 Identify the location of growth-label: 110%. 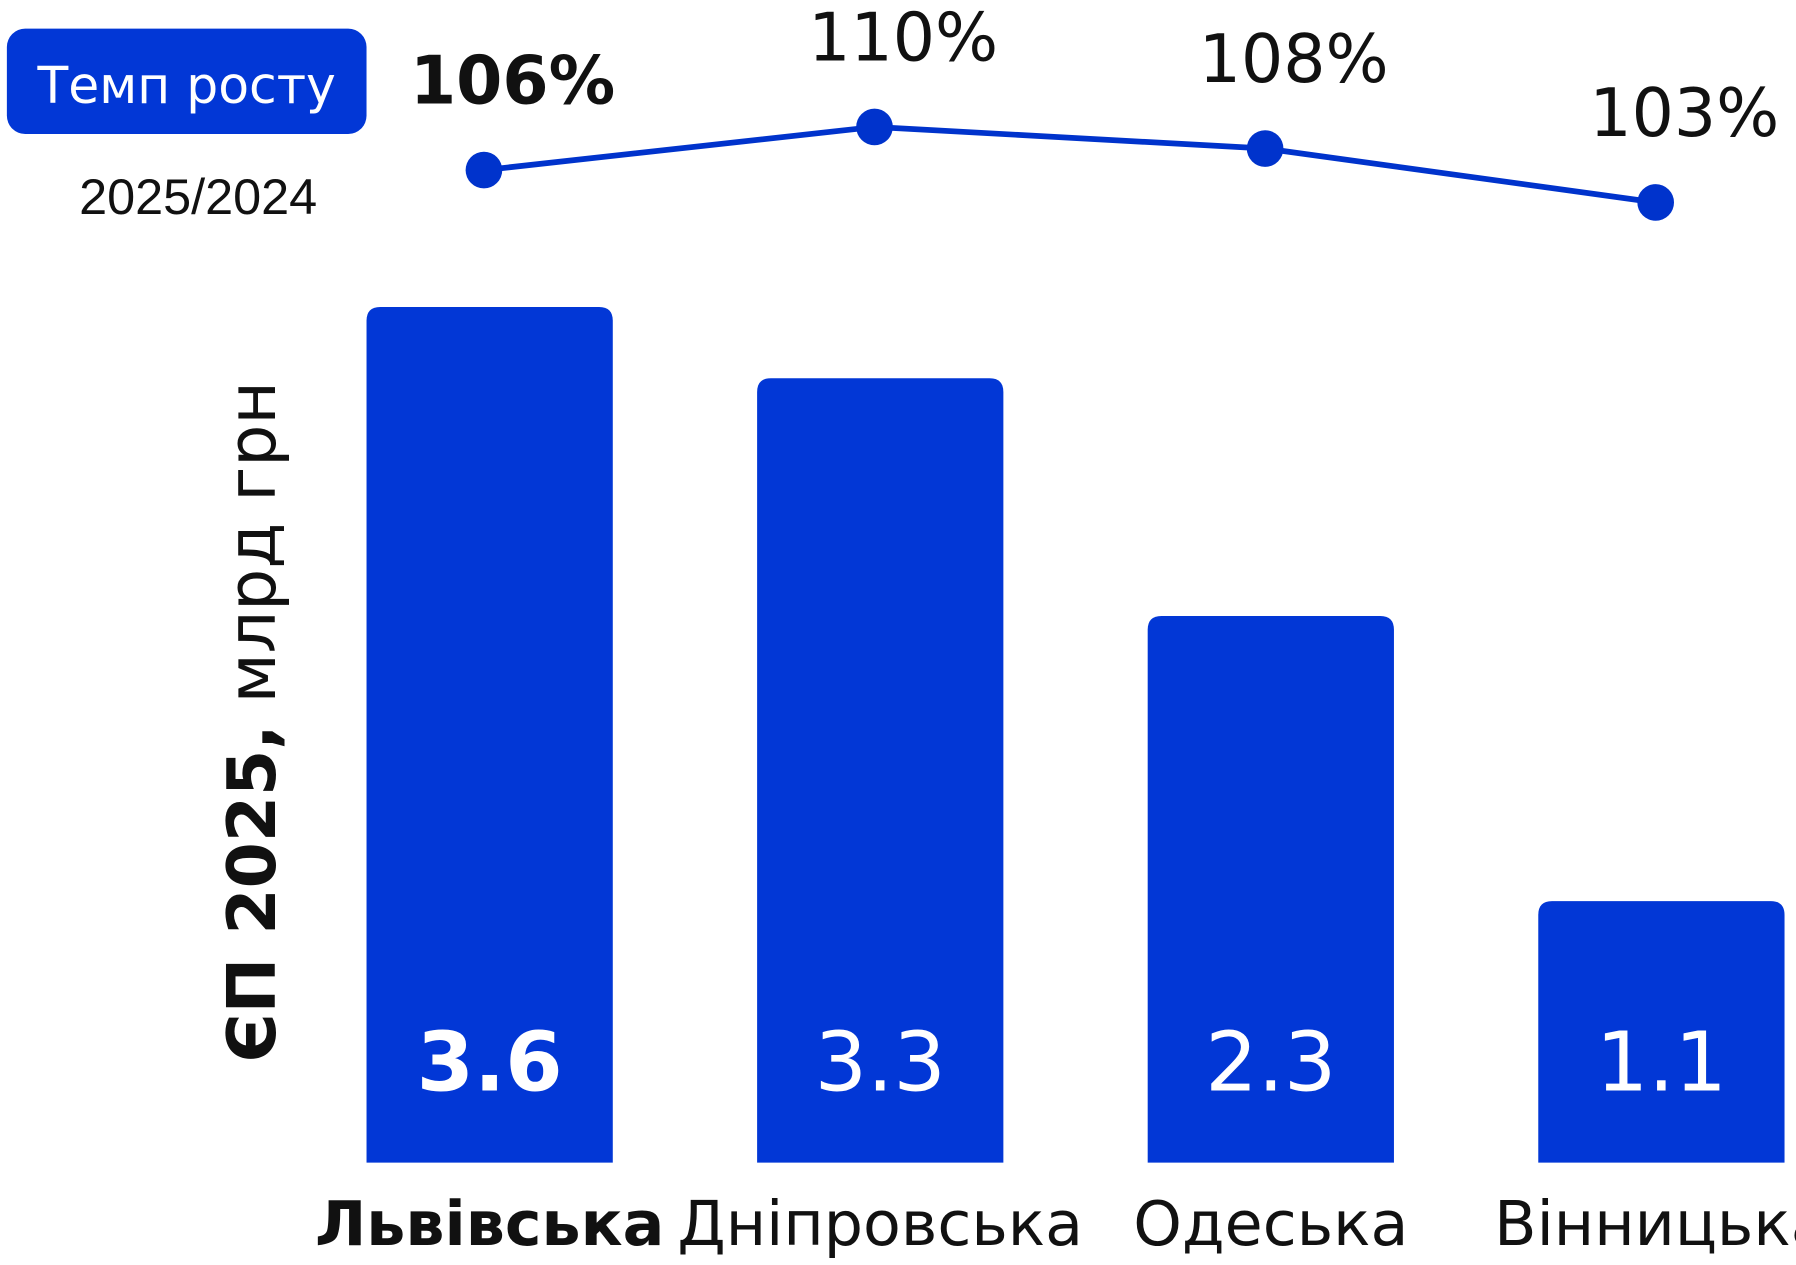
(903, 38).